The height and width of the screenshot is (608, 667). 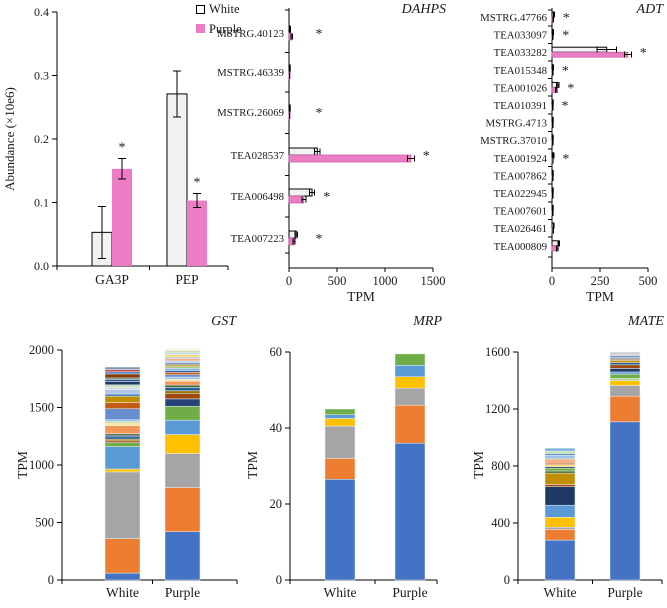 What do you see at coordinates (41, 465) in the screenshot?
I see `y-tick-label: 1000` at bounding box center [41, 465].